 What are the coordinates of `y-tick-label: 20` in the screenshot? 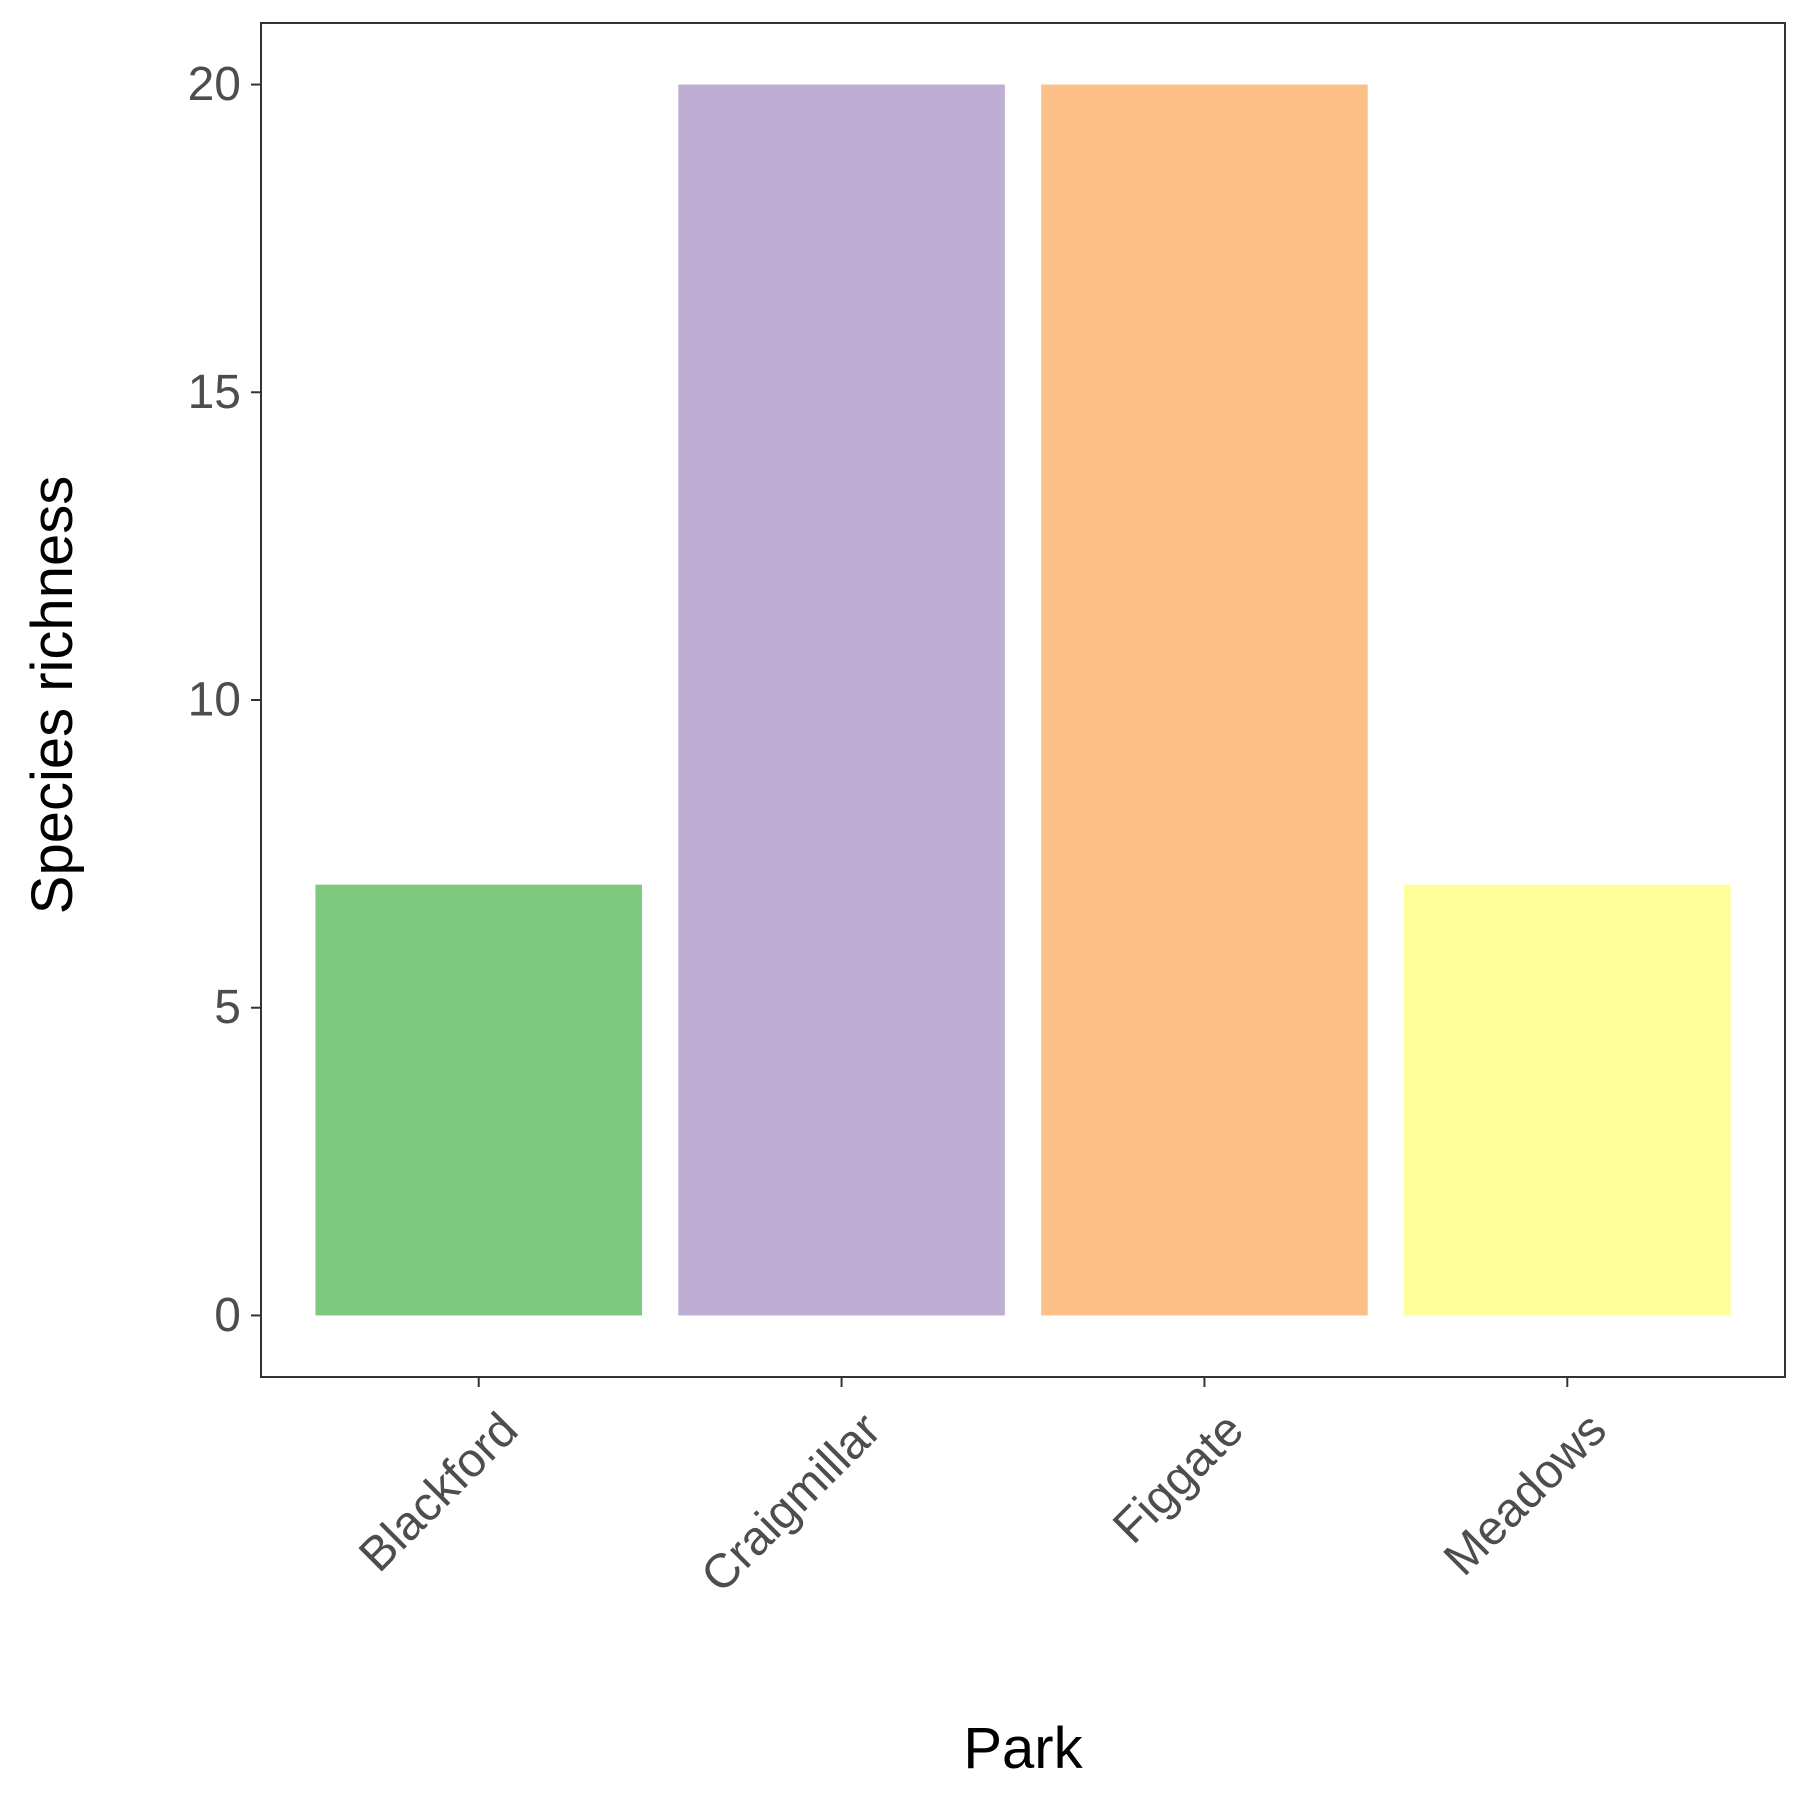 It's located at (214, 84).